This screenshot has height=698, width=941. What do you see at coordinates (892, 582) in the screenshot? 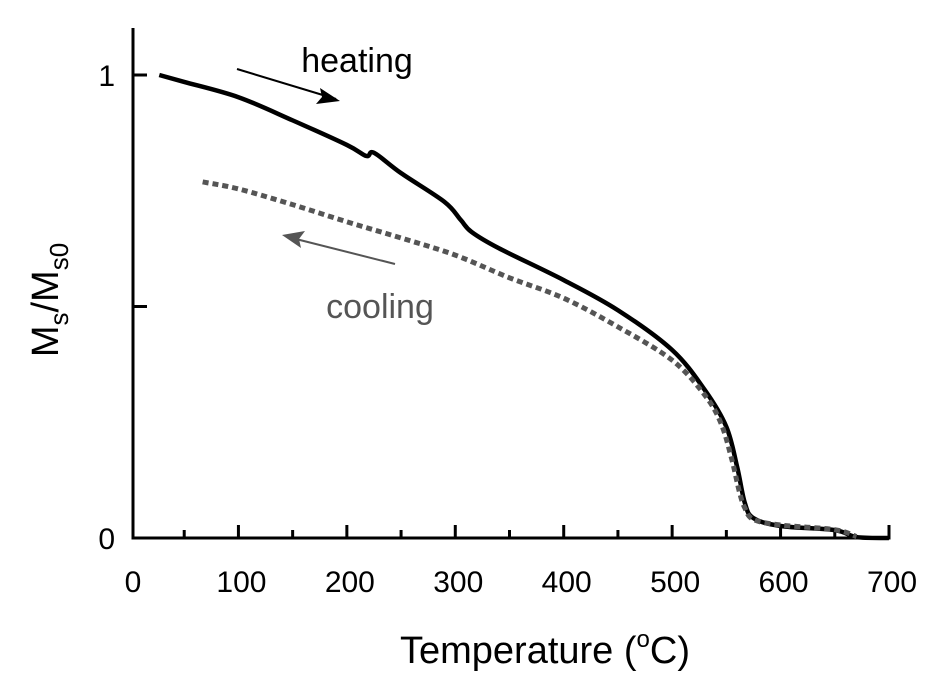
I see `x-tick-label: 700` at bounding box center [892, 582].